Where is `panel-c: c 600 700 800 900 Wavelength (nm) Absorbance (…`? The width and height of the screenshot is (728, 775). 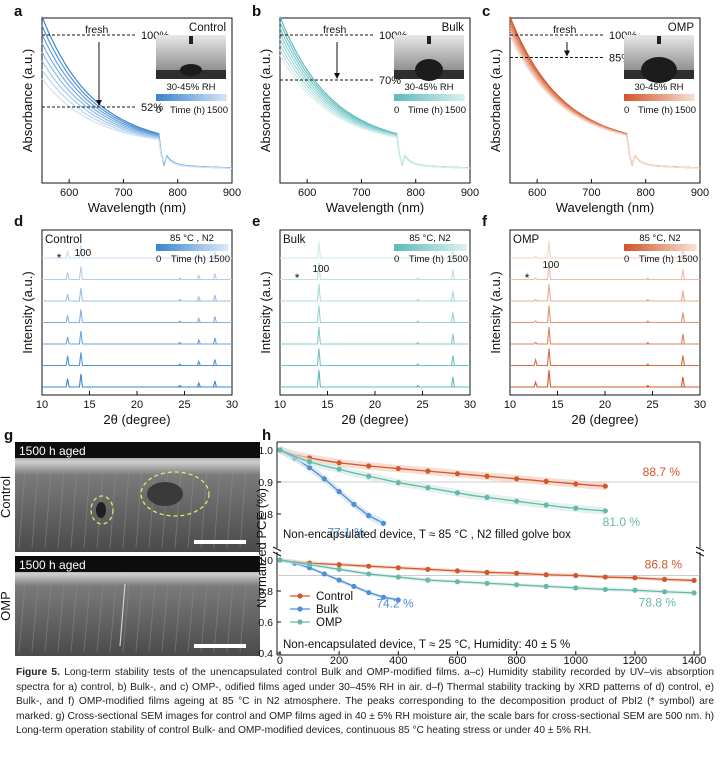
panel-c: c 600 700 800 900 Wavelength (nm) Absorbance (… is located at coordinates (595, 109).